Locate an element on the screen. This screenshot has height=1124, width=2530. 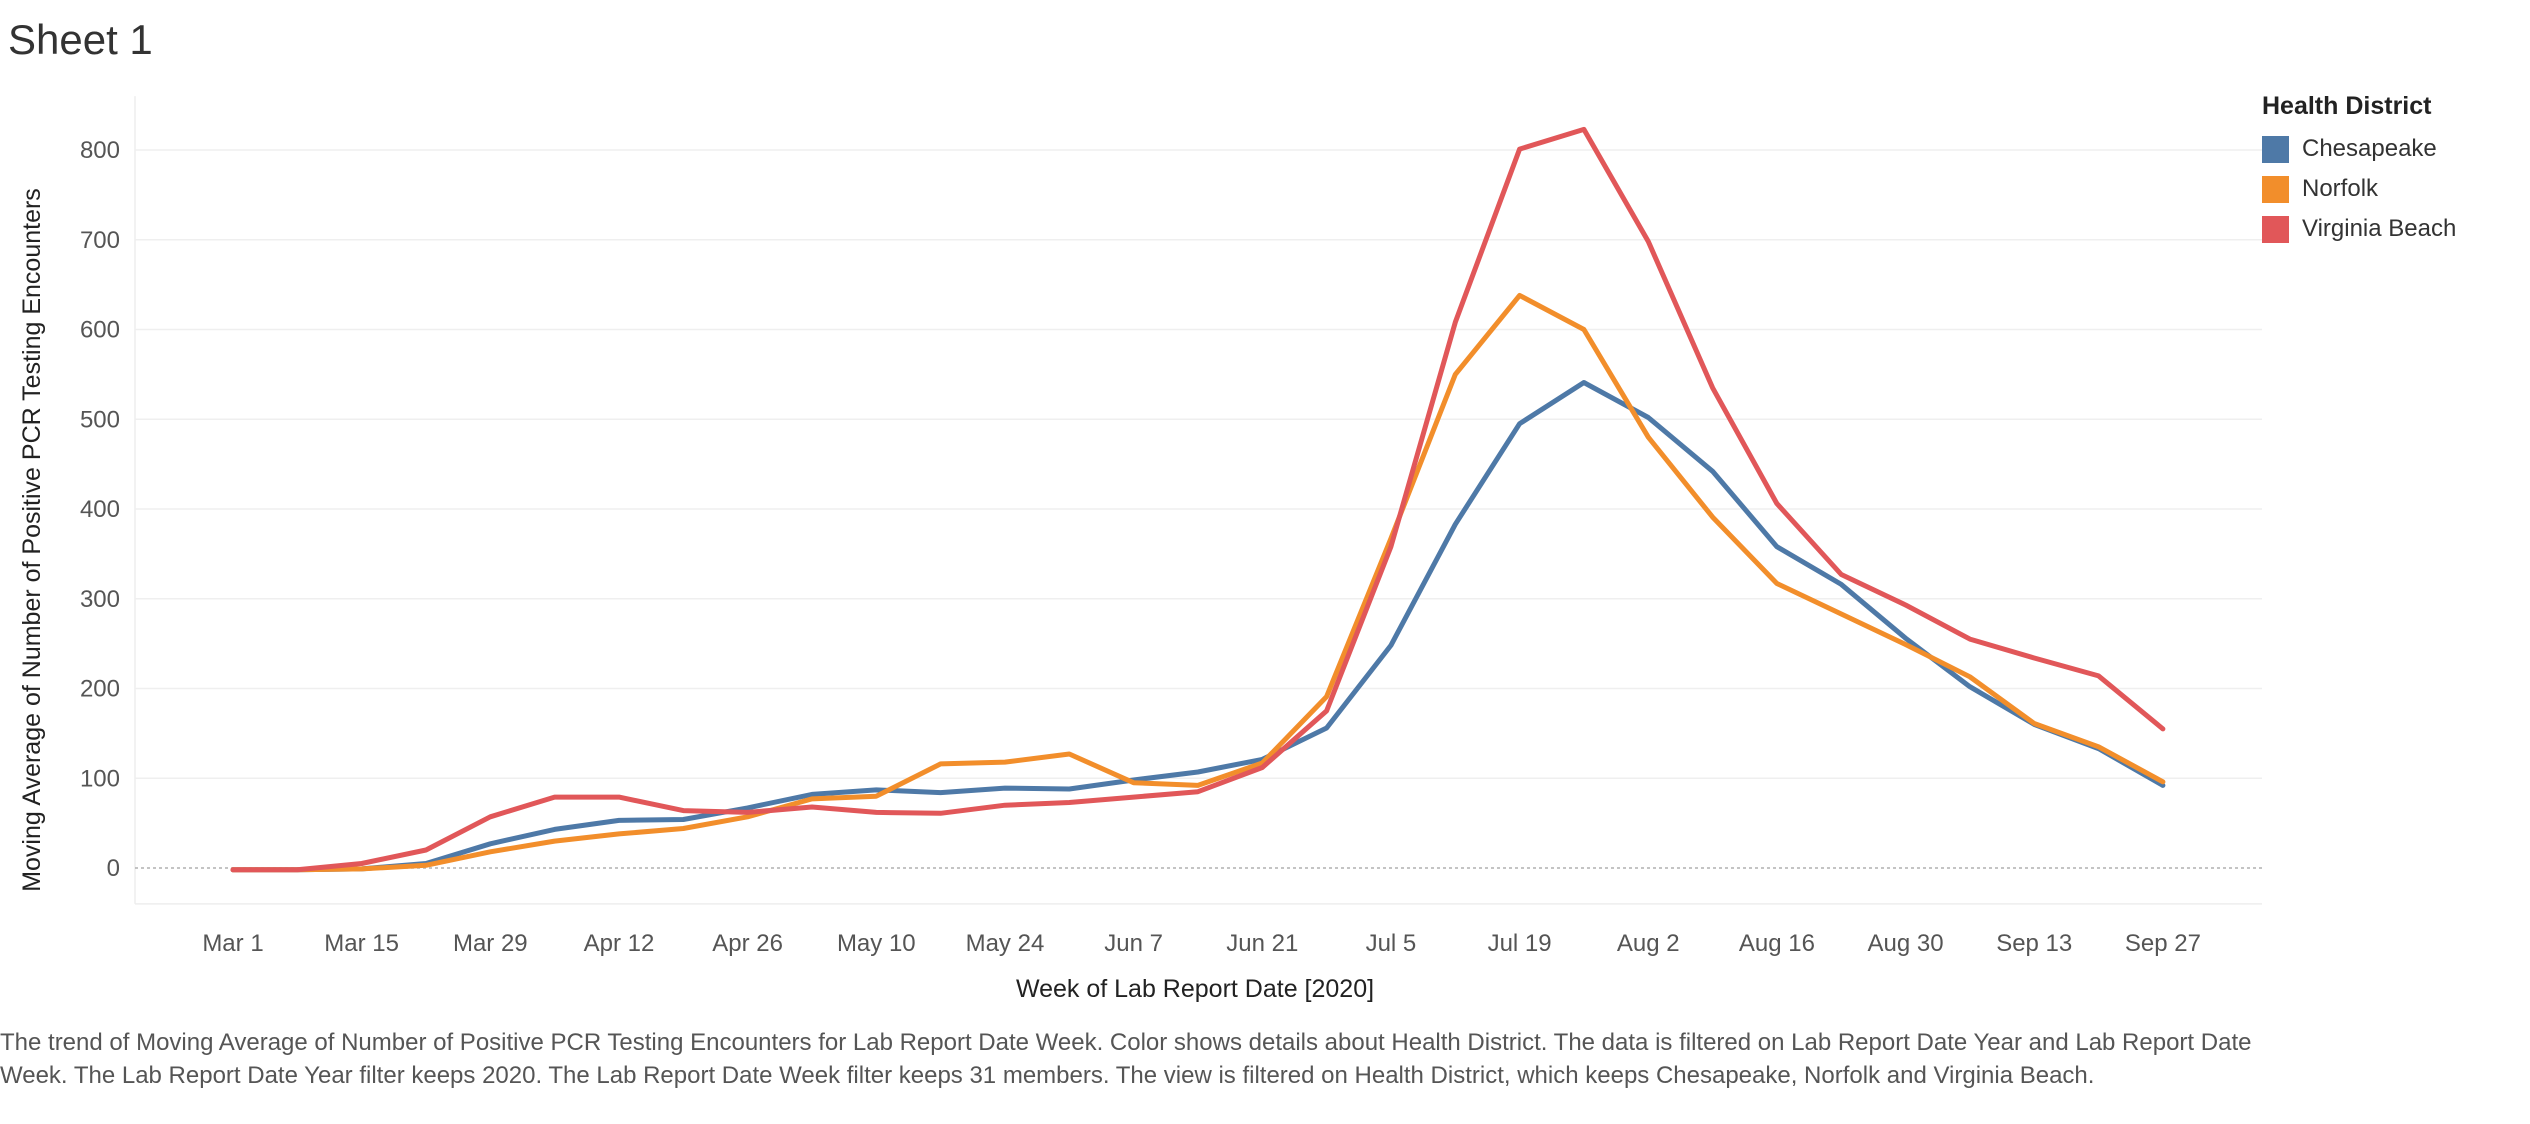
x-tick-label: Apr 12 is located at coordinates (619, 943).